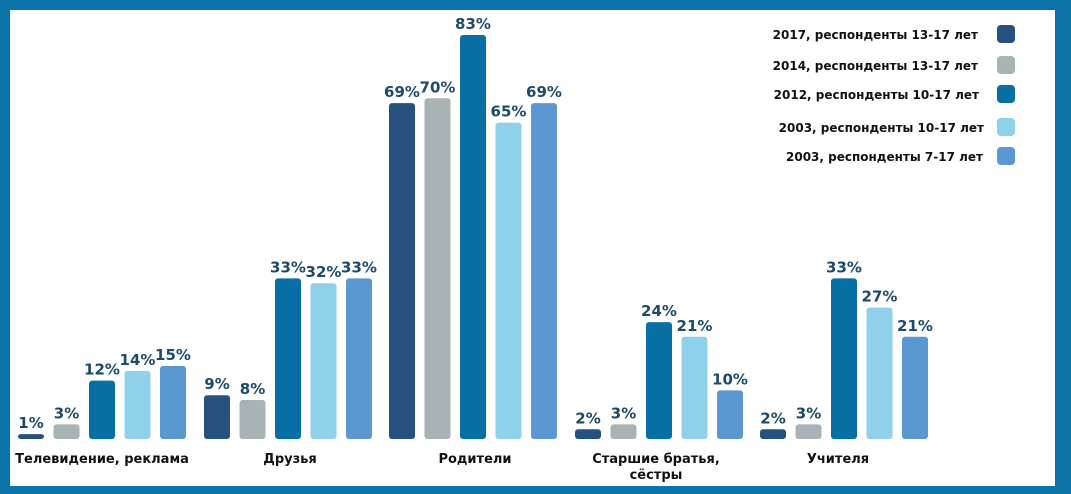  What do you see at coordinates (216, 384) in the screenshot?
I see `data-label: 9%` at bounding box center [216, 384].